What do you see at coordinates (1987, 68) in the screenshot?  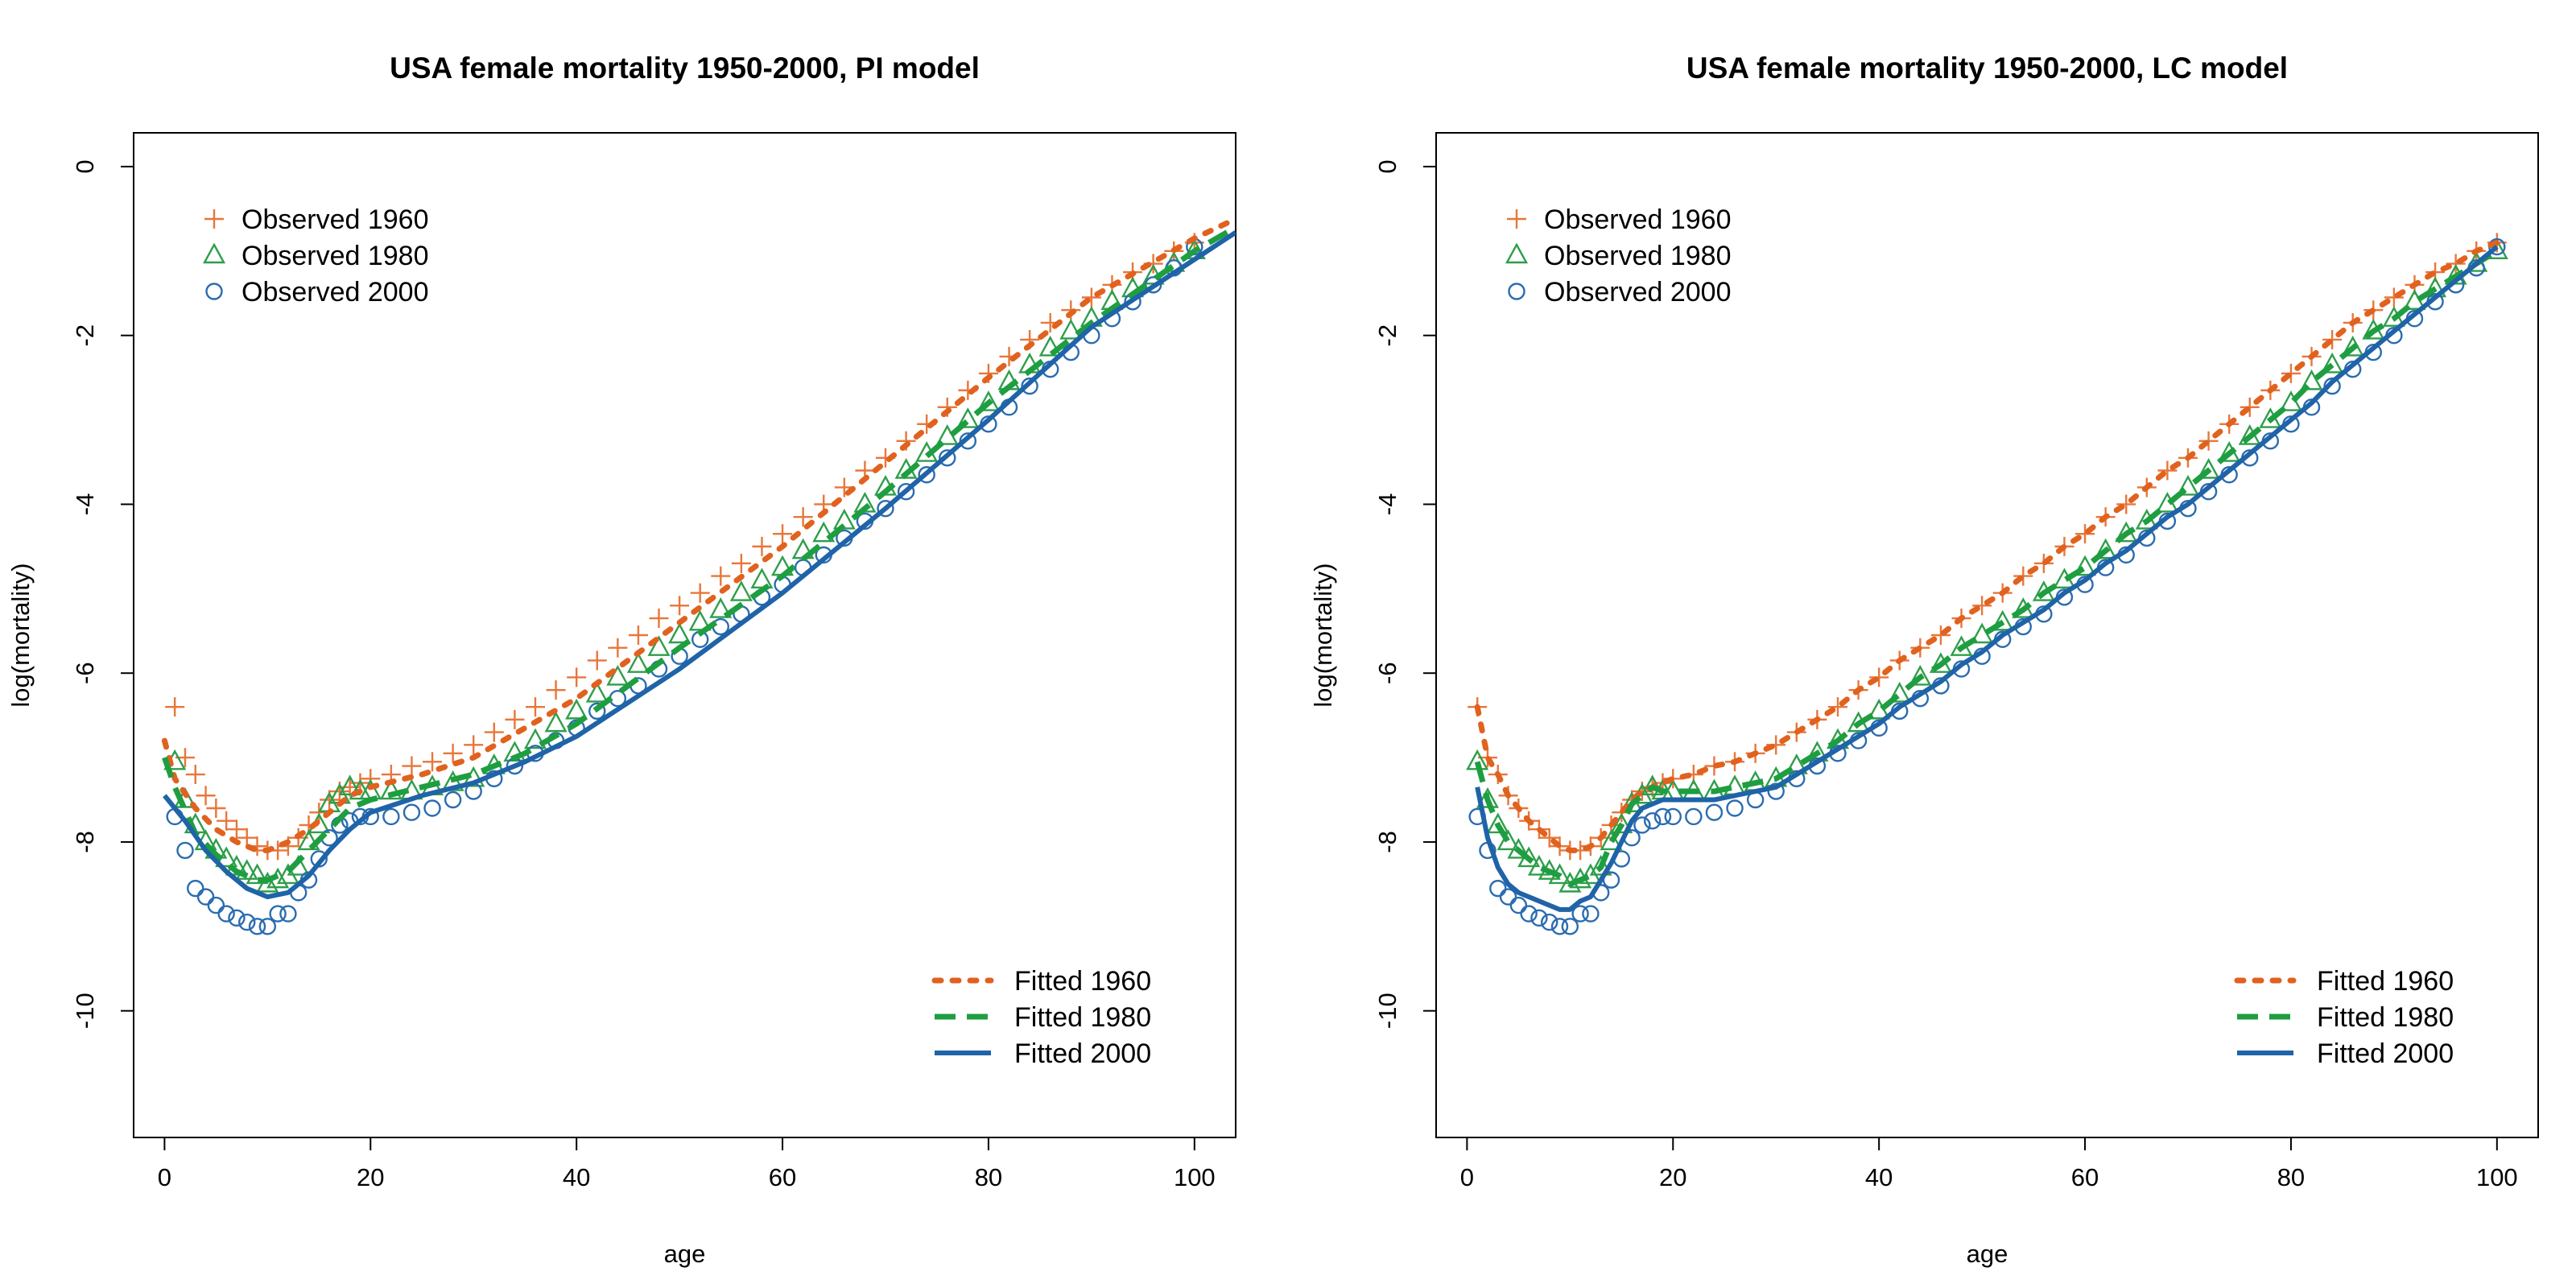 I see `chart-title: USA female mortality 1950-2000, LC model` at bounding box center [1987, 68].